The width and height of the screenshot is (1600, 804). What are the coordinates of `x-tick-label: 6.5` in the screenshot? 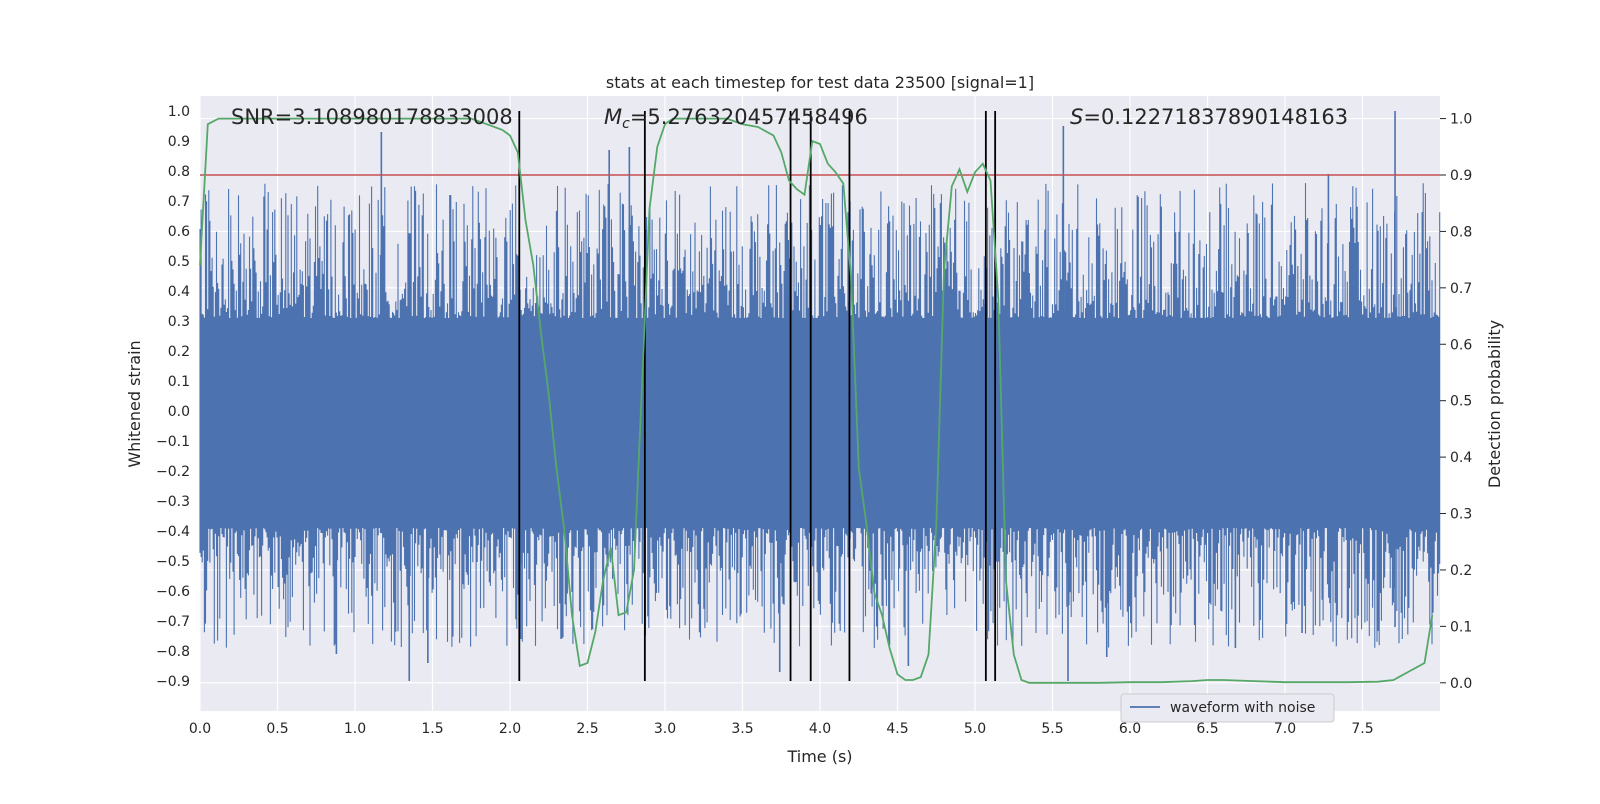 It's located at (1207, 729).